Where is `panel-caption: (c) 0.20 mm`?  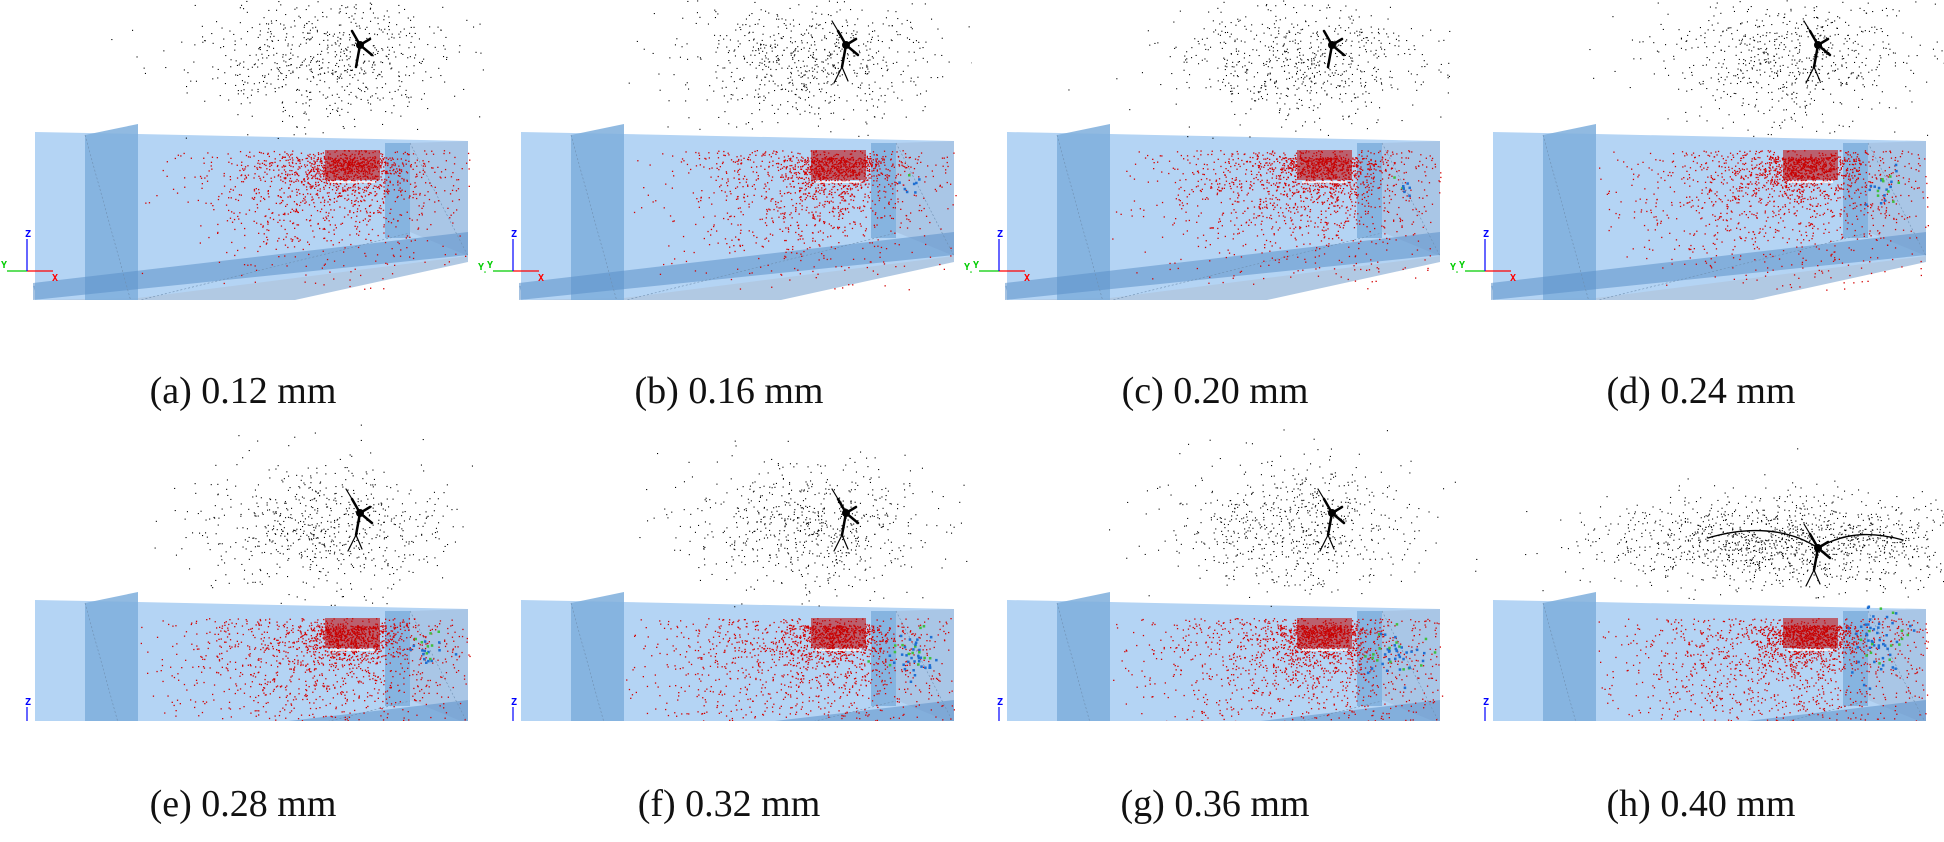 panel-caption: (c) 0.20 mm is located at coordinates (1215, 391).